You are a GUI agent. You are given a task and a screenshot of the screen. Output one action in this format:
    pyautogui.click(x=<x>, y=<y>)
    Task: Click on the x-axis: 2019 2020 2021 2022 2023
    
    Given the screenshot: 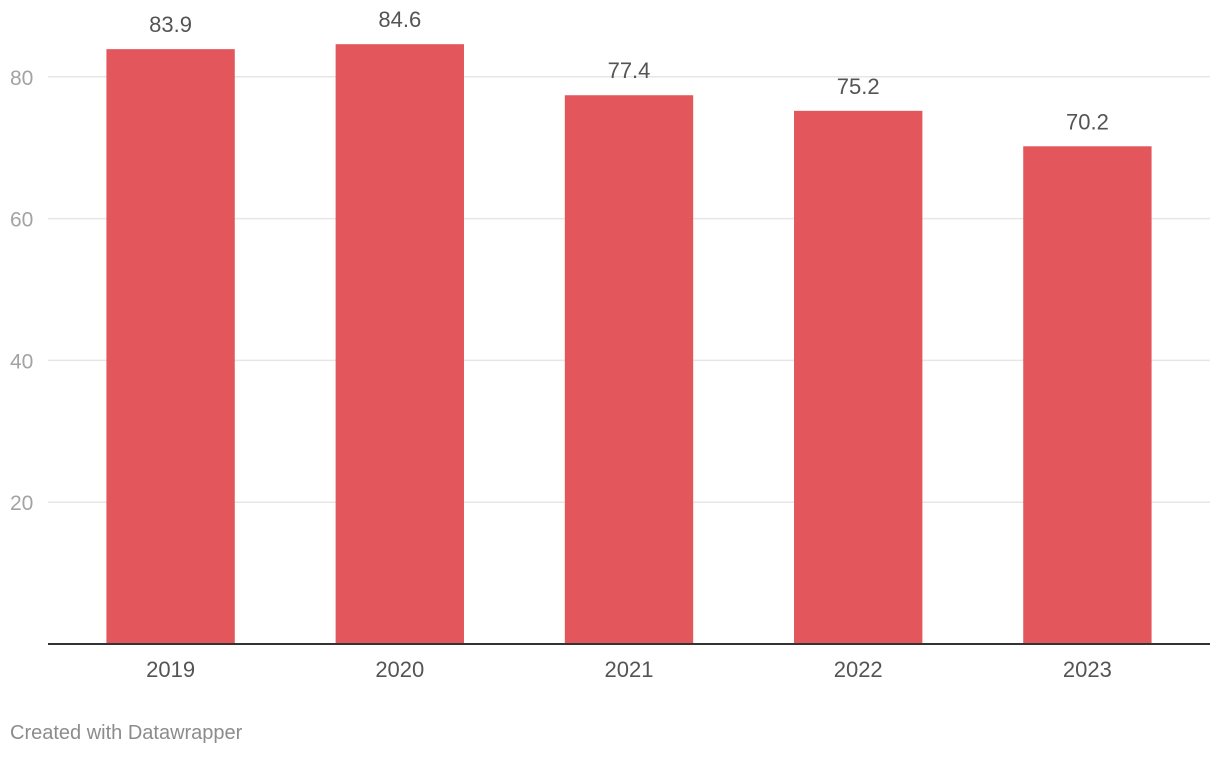 What is the action you would take?
    pyautogui.click(x=629, y=662)
    